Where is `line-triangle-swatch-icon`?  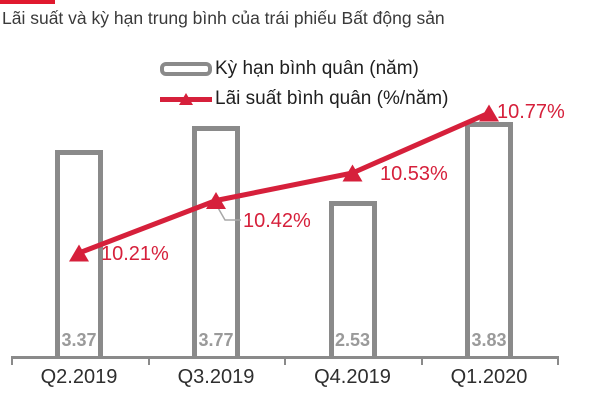
line-triangle-swatch-icon is located at coordinates (186, 98).